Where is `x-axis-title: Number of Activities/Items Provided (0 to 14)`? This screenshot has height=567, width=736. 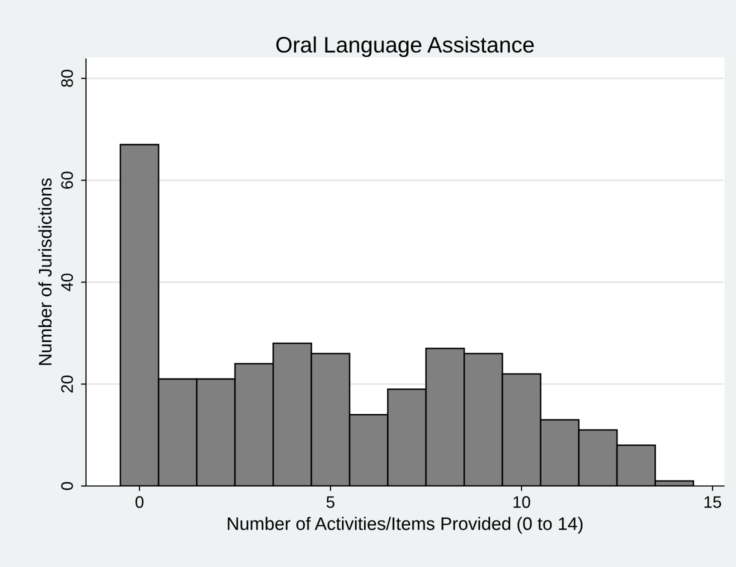
x-axis-title: Number of Activities/Items Provided (0 to 14) is located at coordinates (405, 525).